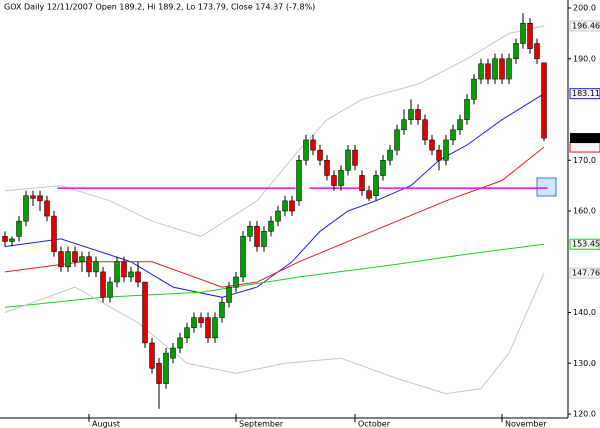 This screenshot has height=428, width=600. Describe the element at coordinates (374, 424) in the screenshot. I see `x-tick-label: October` at that location.